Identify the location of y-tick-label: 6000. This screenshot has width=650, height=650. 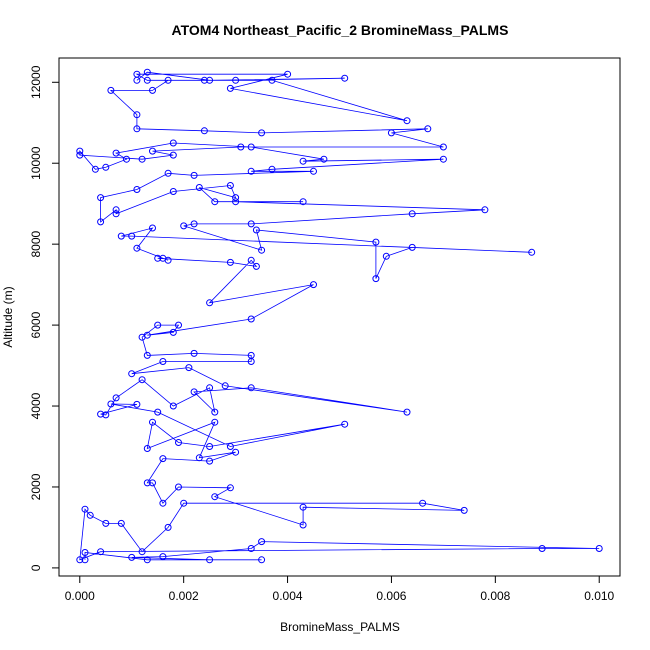
(36, 324).